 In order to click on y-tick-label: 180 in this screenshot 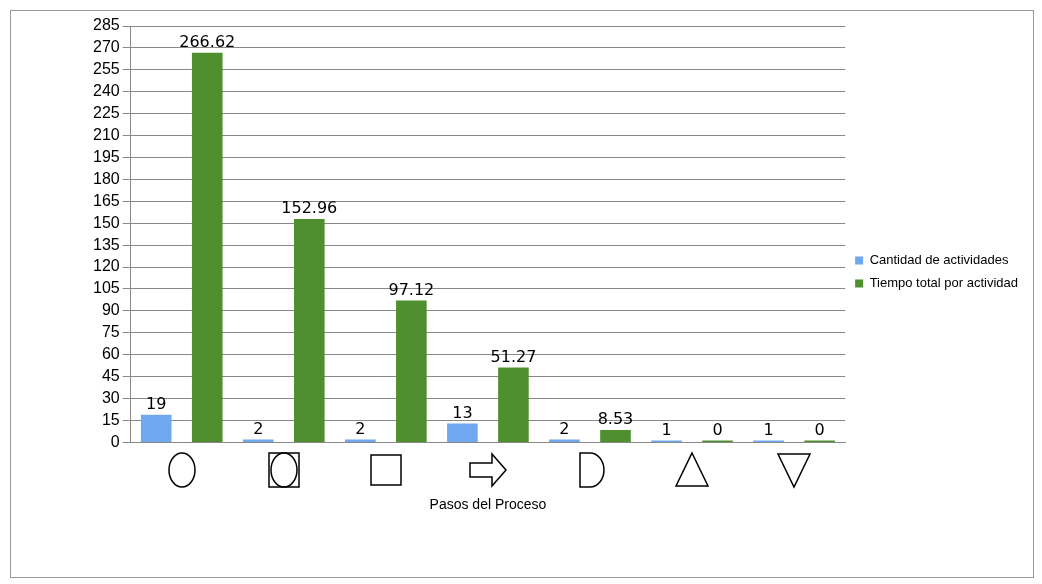, I will do `click(106, 178)`.